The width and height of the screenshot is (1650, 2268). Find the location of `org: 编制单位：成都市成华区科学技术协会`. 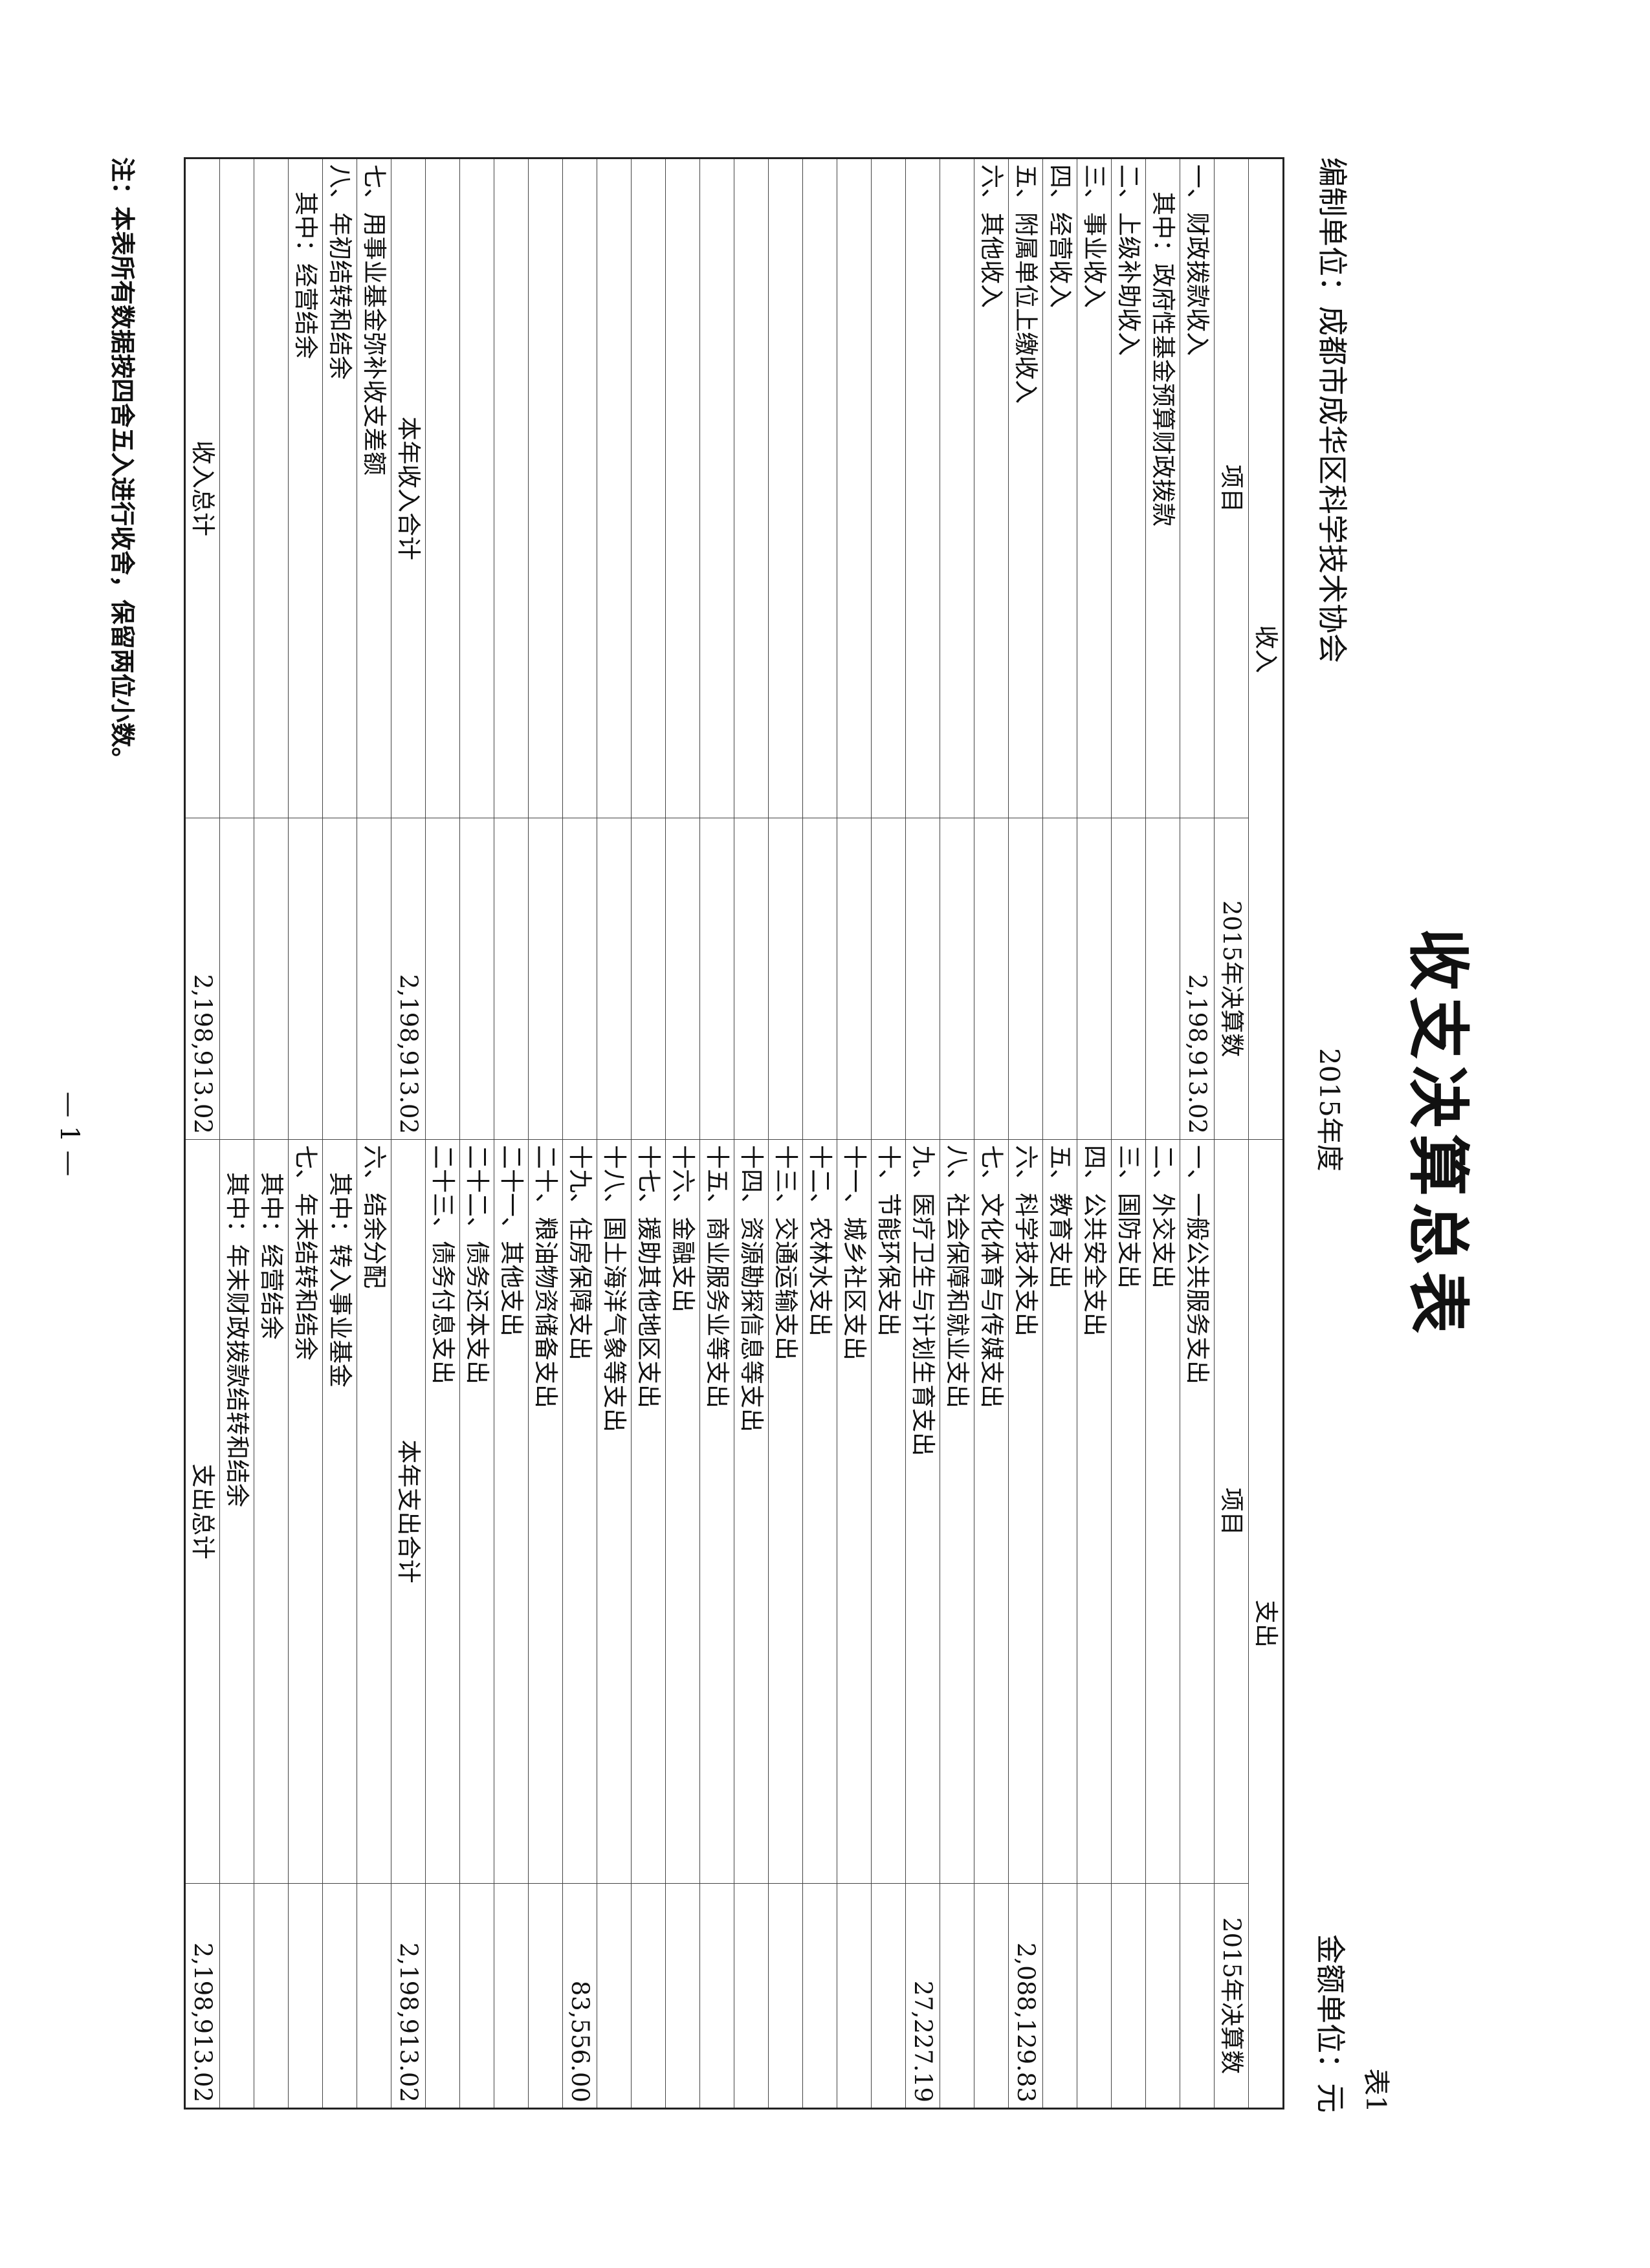

org: 编制单位：成都市成华区科学技术协会 is located at coordinates (1333, 410).